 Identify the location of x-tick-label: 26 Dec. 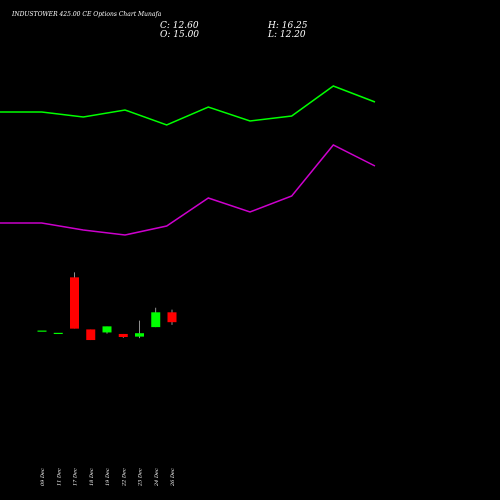
(173, 477).